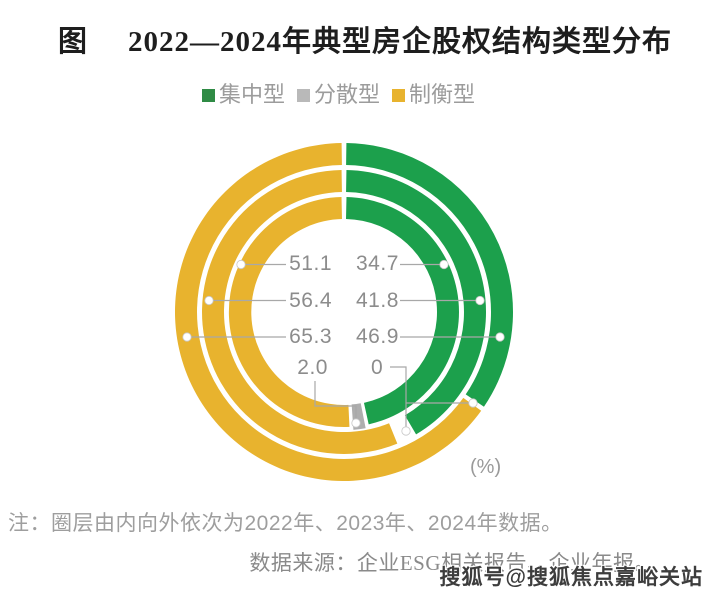  Describe the element at coordinates (571, 577) in the screenshot. I see `watermark: 搜狐号@搜狐焦点嘉峪关站` at that location.